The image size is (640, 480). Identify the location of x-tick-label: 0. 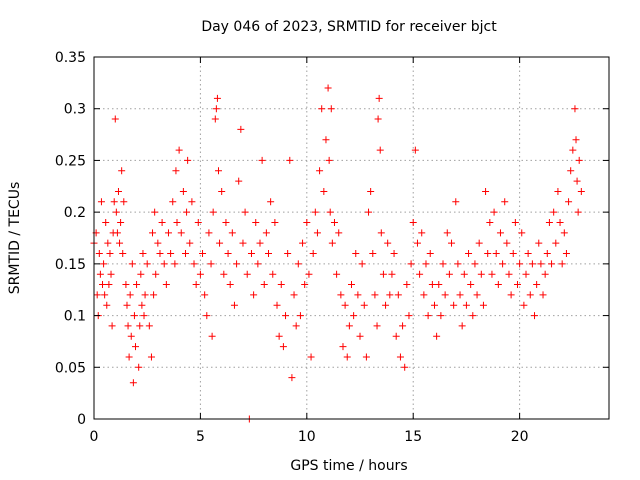
(94, 437).